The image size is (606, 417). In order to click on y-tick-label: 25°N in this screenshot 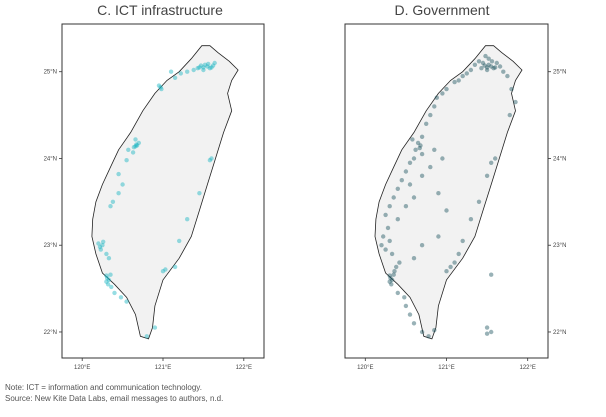, I will do `click(559, 73)`.